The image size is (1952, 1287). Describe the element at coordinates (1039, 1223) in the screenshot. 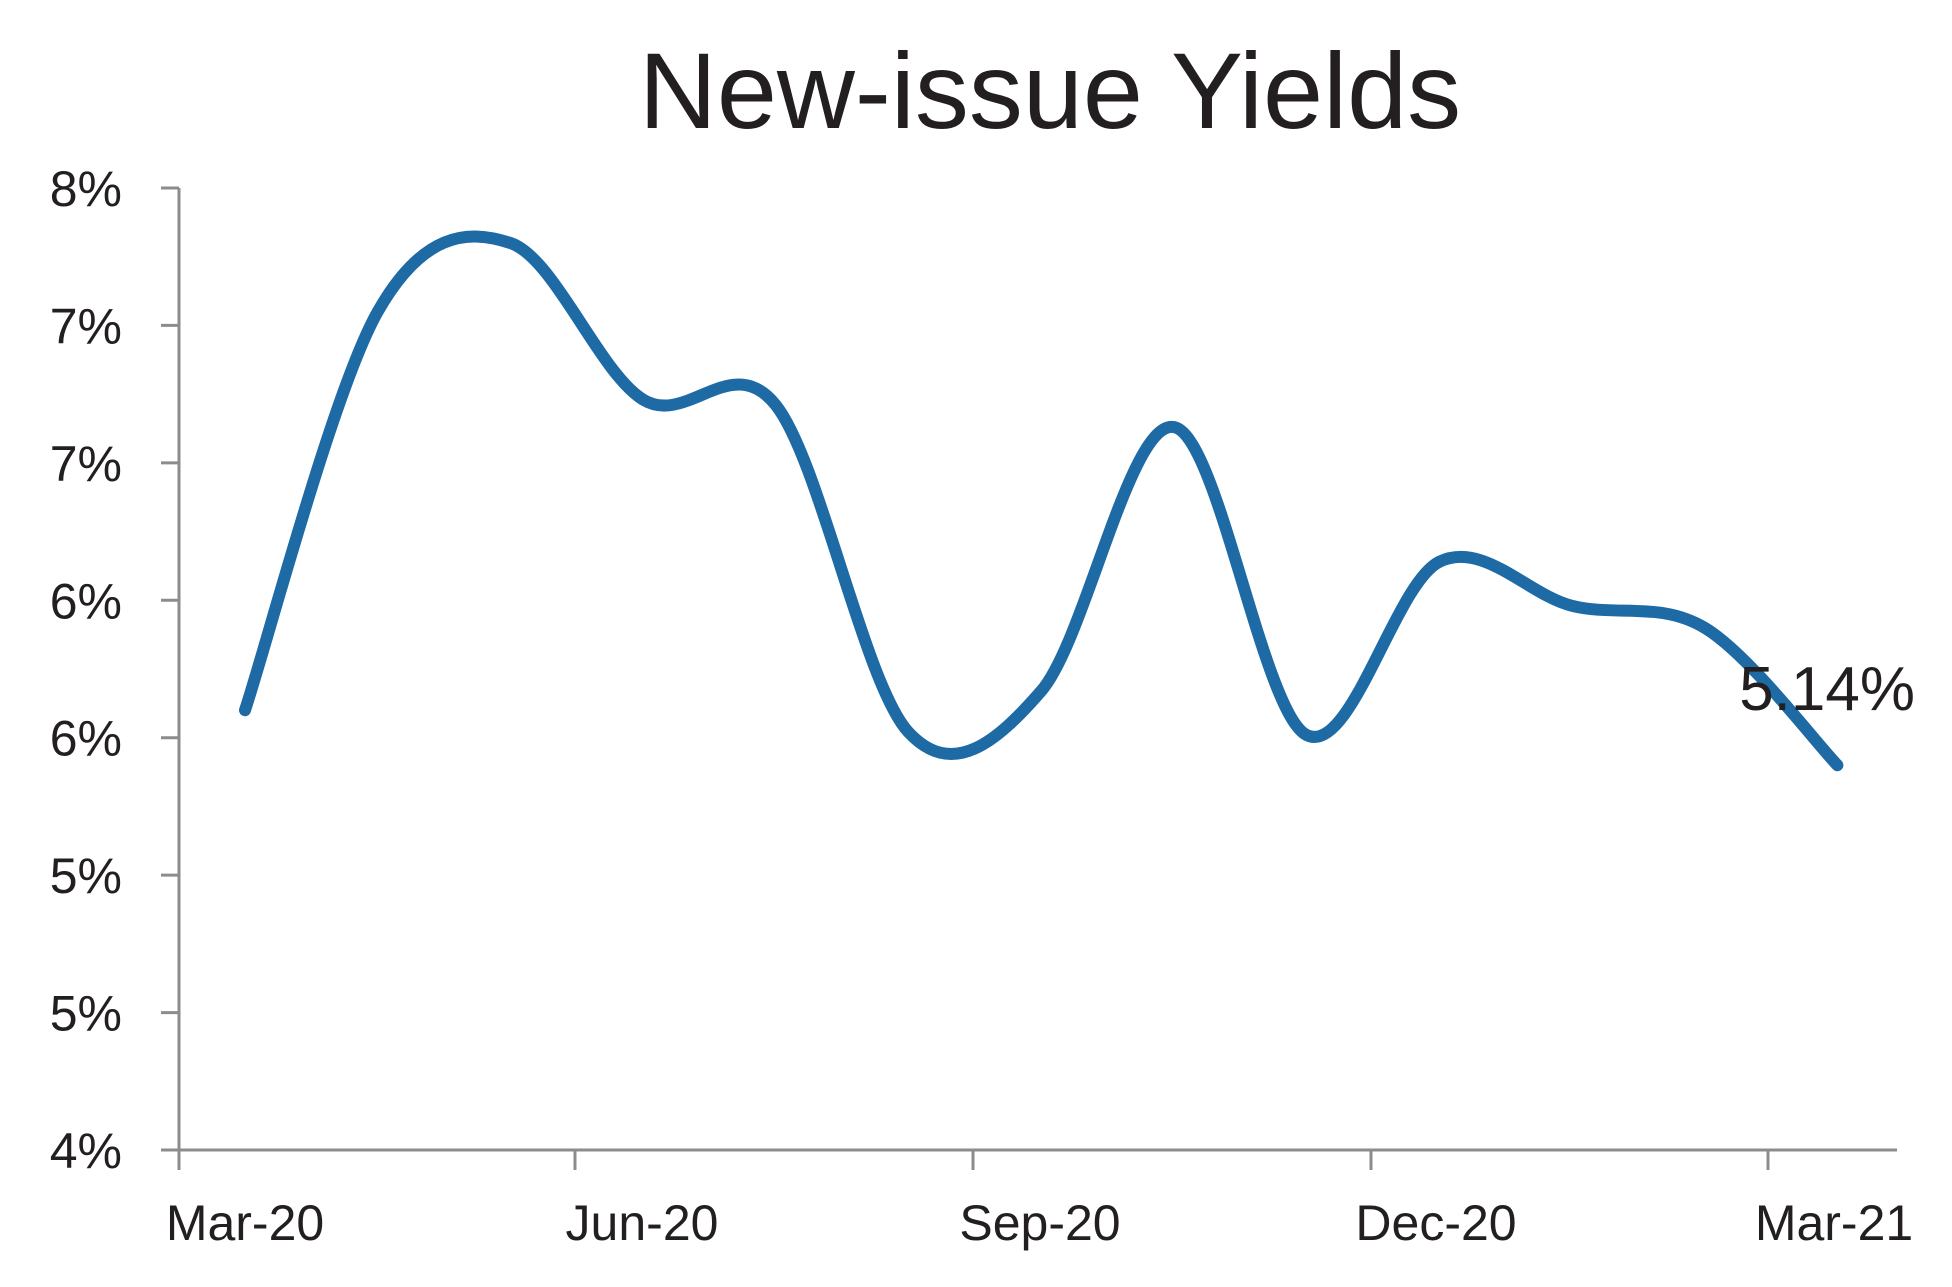

I see `x-tick-label: Sep-20` at that location.